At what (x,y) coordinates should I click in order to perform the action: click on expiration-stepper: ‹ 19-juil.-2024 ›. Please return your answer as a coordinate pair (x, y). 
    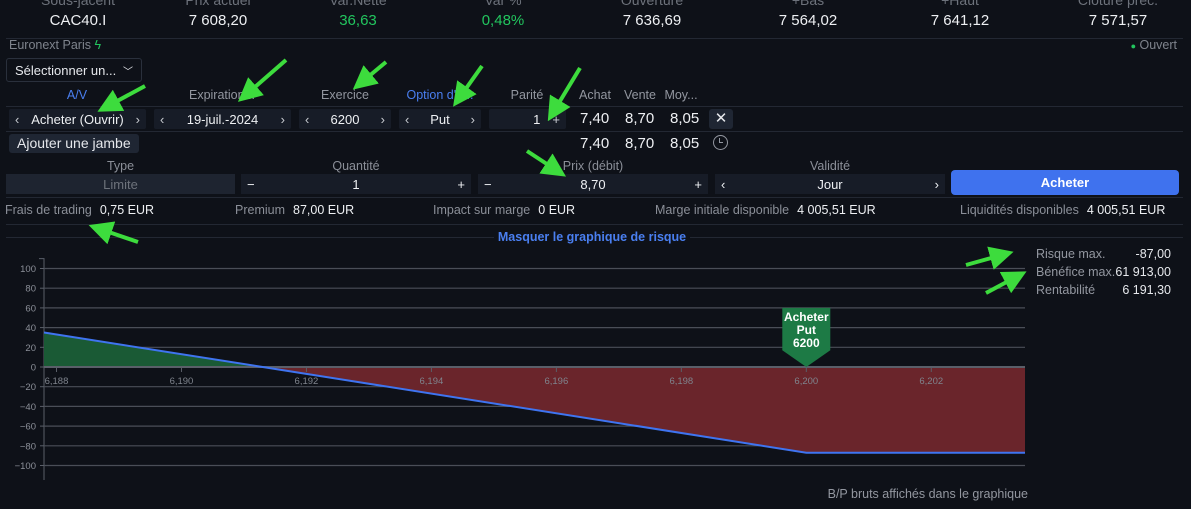
    Looking at the image, I should click on (222, 119).